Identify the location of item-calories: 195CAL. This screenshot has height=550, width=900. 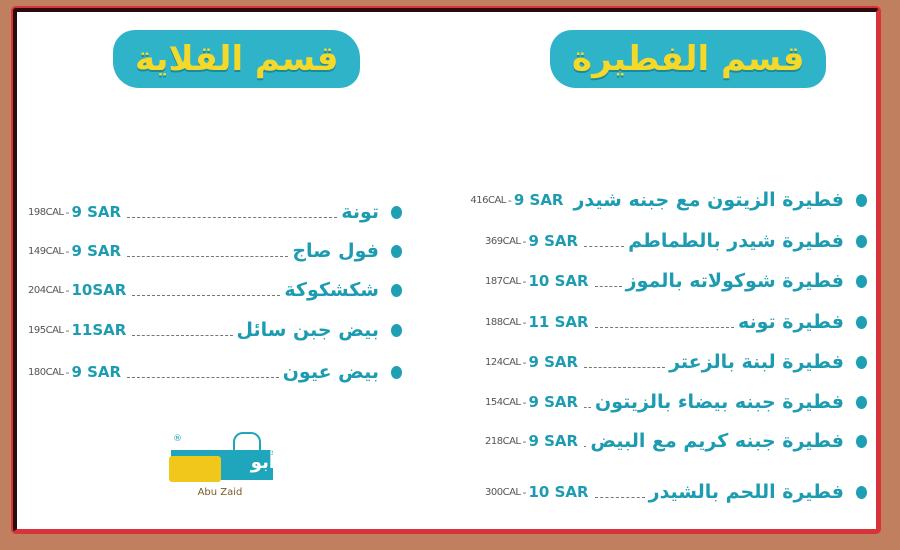
(46, 330).